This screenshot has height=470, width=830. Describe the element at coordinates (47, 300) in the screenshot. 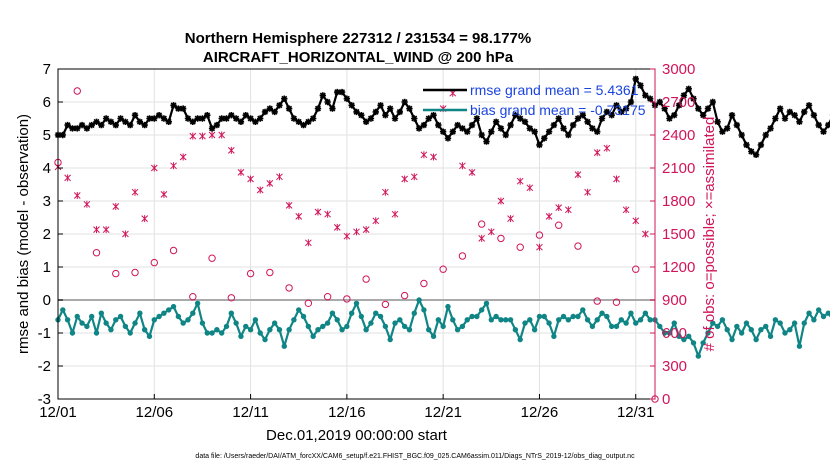

I see `y-tick-label: 0` at that location.